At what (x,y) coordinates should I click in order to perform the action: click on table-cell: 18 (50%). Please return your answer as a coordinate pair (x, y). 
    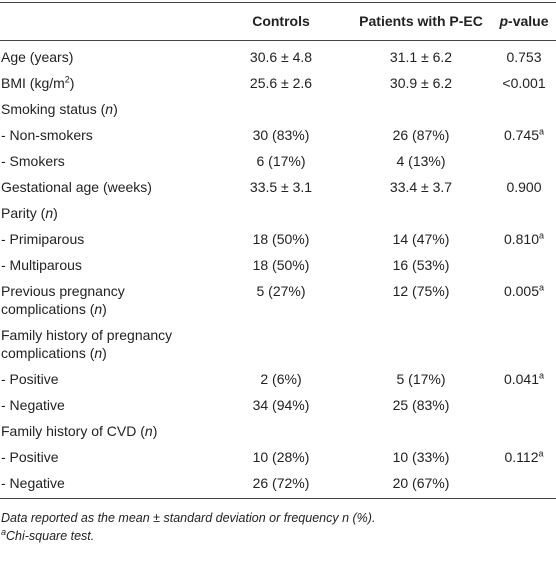
    Looking at the image, I should click on (282, 265).